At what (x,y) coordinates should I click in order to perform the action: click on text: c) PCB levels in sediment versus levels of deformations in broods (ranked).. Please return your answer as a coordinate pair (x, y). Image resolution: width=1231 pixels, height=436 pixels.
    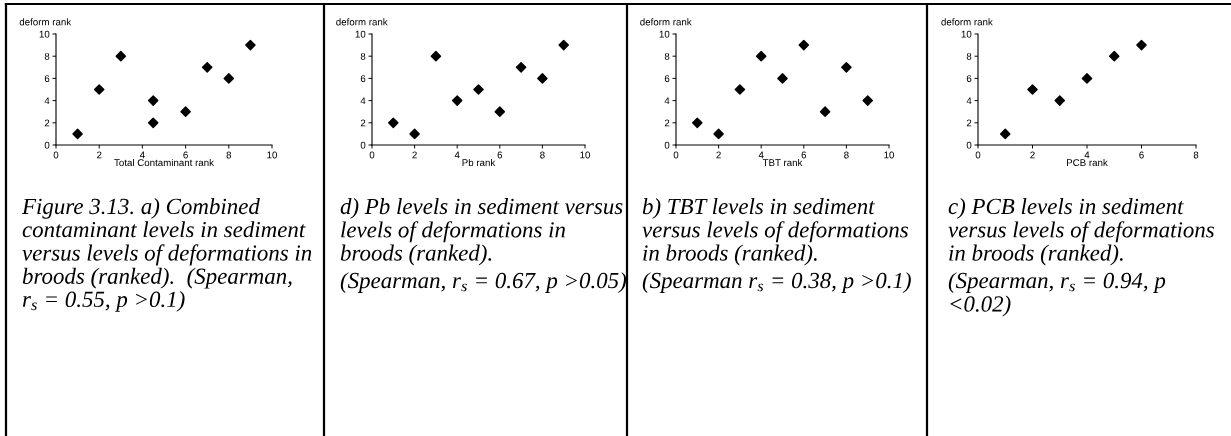
    Looking at the image, I should click on (1081, 232).